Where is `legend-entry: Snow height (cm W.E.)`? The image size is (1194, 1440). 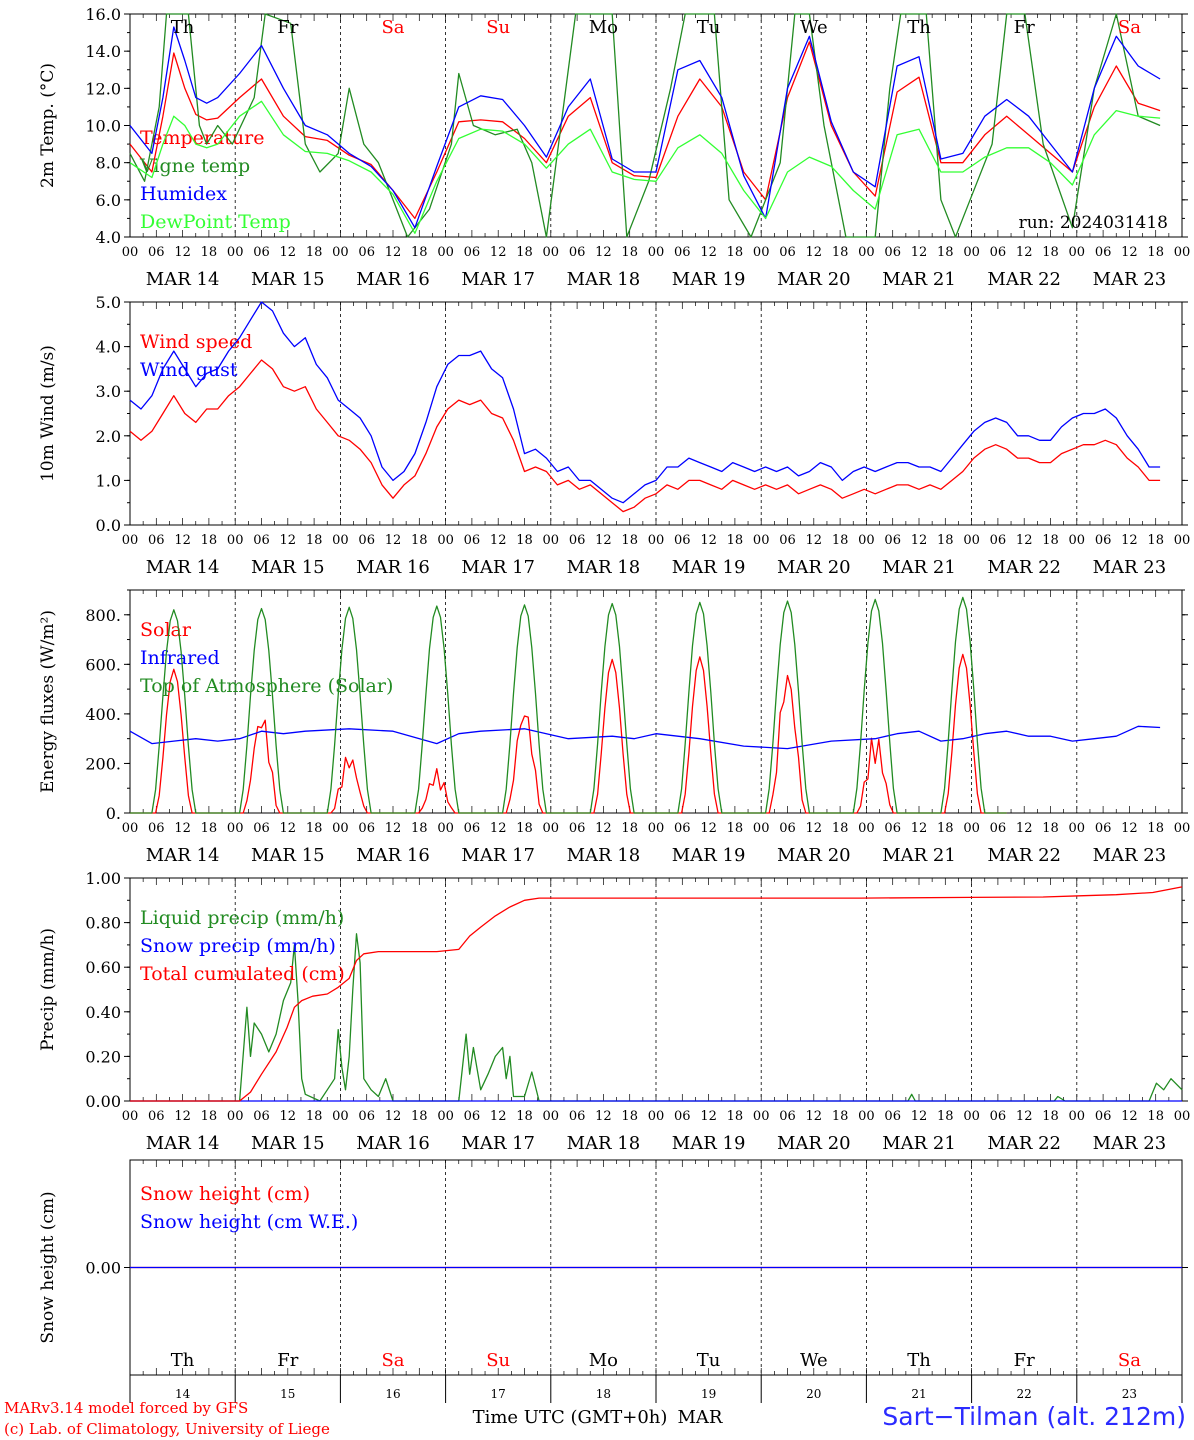 legend-entry: Snow height (cm W.E.) is located at coordinates (249, 1222).